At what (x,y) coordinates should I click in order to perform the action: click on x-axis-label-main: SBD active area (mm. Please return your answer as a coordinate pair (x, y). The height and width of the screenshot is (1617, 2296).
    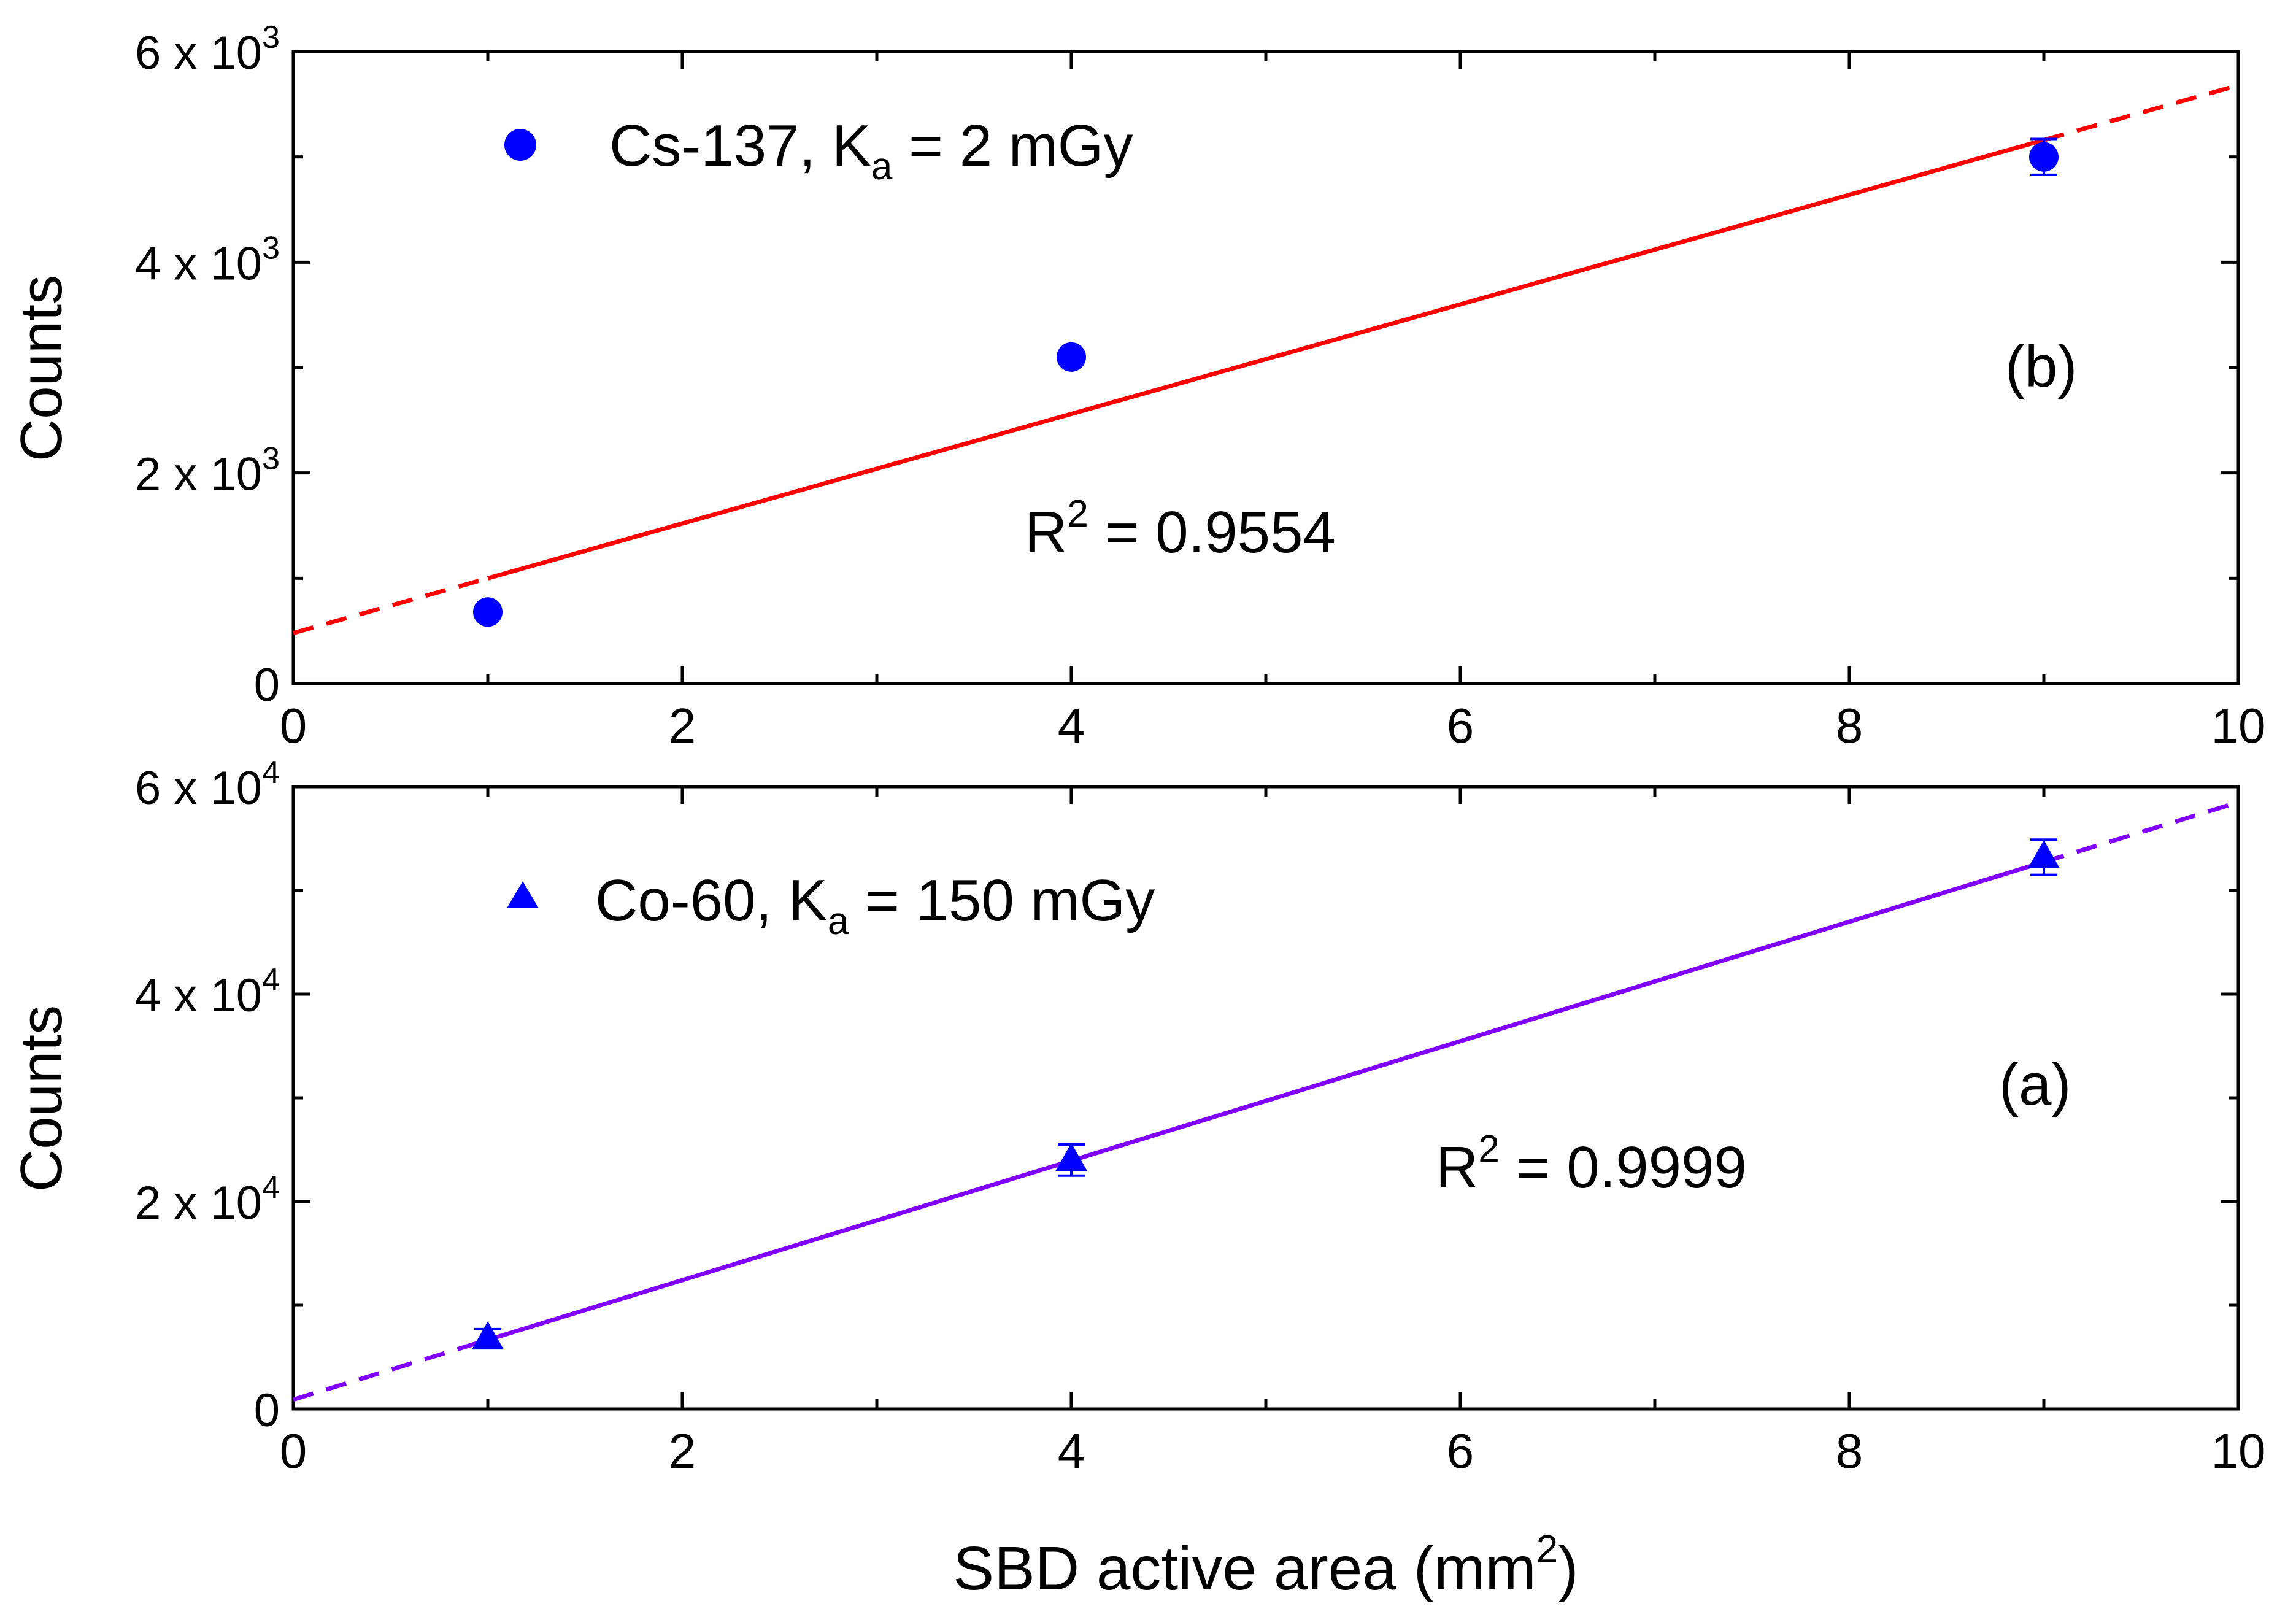
    Looking at the image, I should click on (1244, 1568).